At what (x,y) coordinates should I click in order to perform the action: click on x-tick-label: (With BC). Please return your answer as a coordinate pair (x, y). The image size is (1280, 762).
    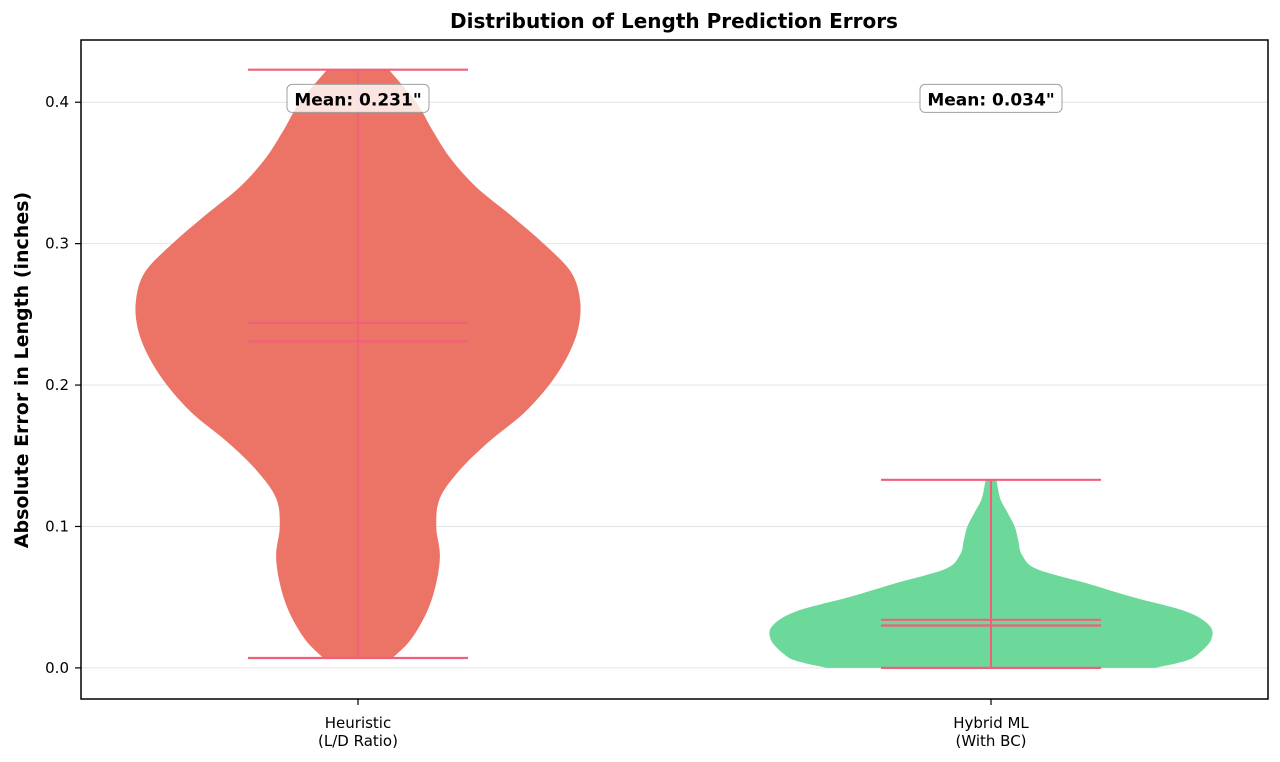
    Looking at the image, I should click on (990, 741).